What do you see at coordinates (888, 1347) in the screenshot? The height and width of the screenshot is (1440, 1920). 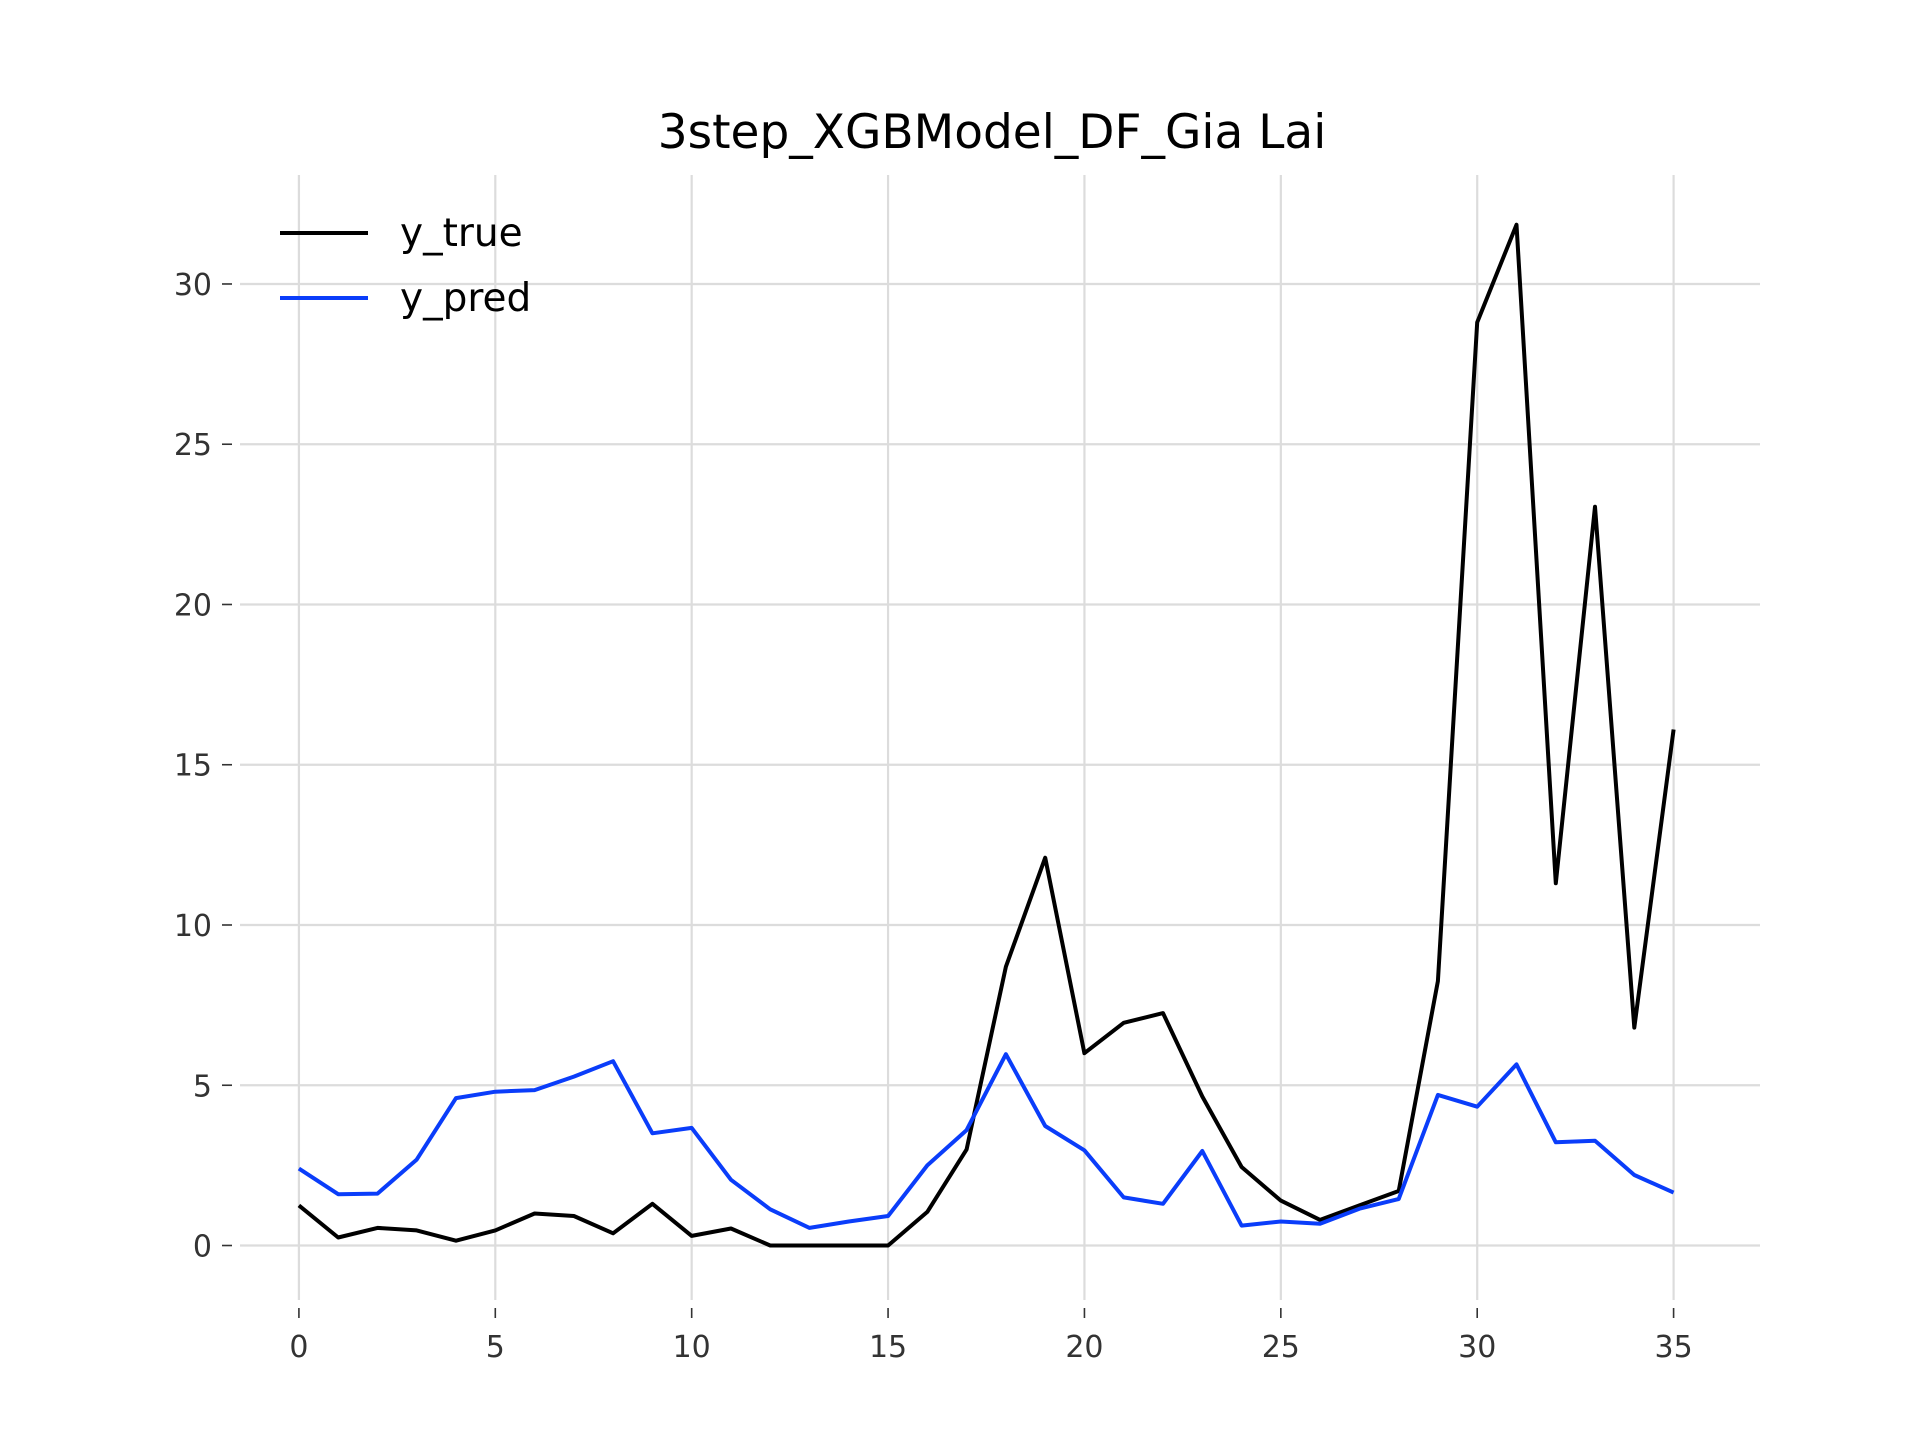 I see `x-tick-label: 15` at bounding box center [888, 1347].